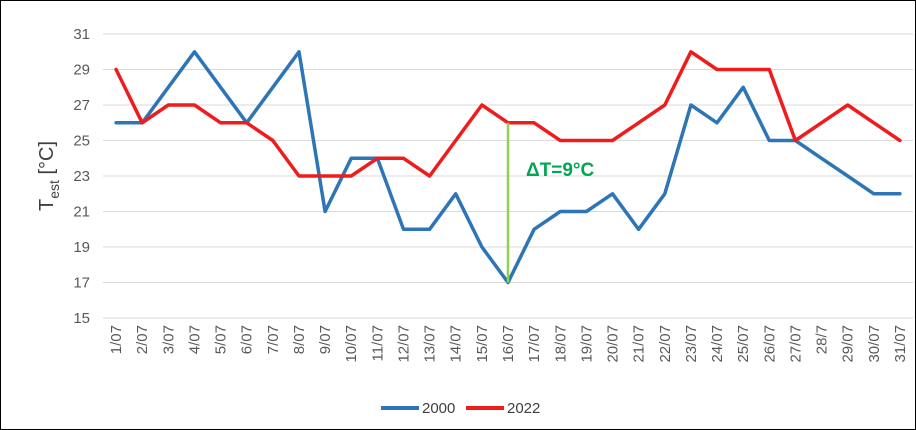  What do you see at coordinates (49, 176) in the screenshot?
I see `y-axis-title: Test [°C]` at bounding box center [49, 176].